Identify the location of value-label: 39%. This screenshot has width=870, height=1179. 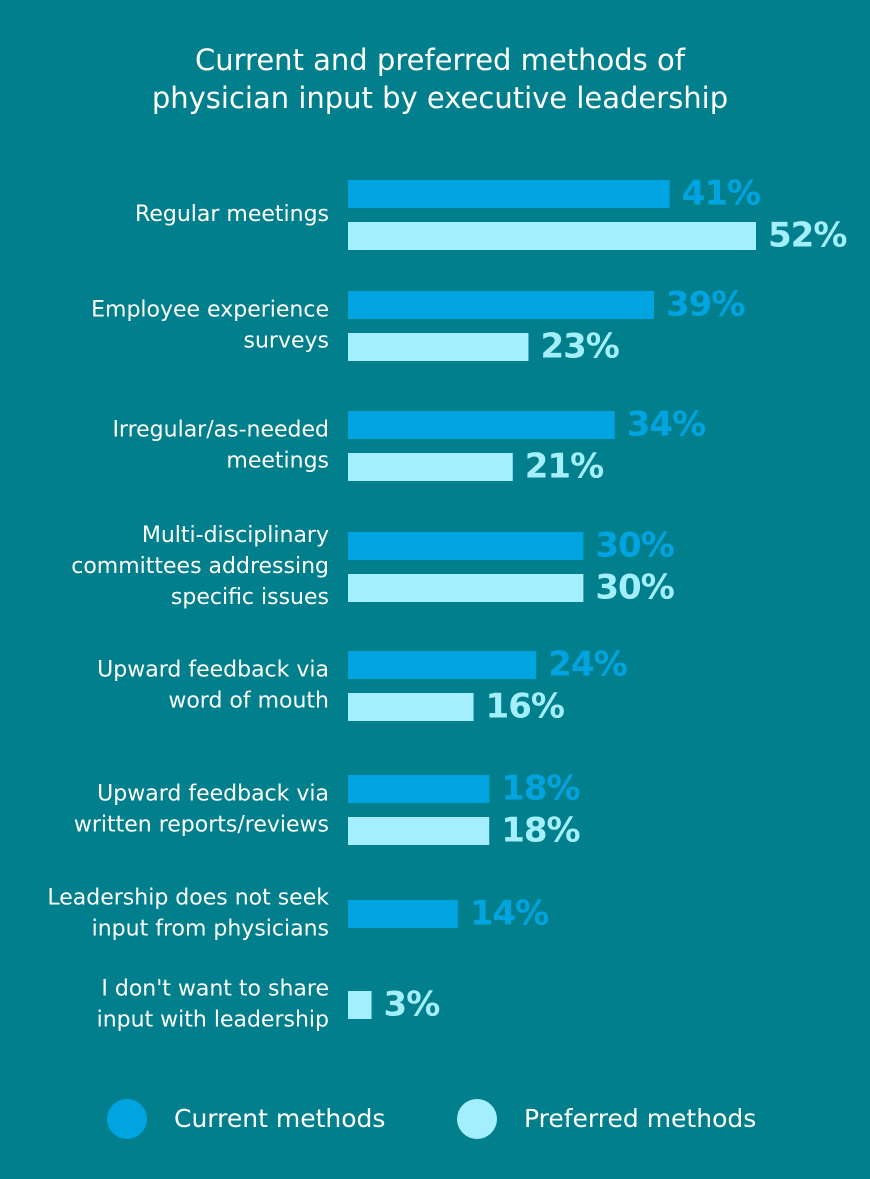
(705, 305).